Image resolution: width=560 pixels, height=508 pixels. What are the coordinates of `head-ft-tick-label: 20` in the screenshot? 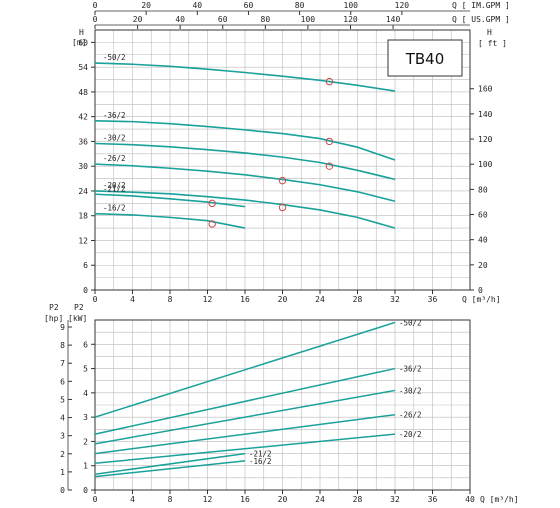 It's located at (483, 265).